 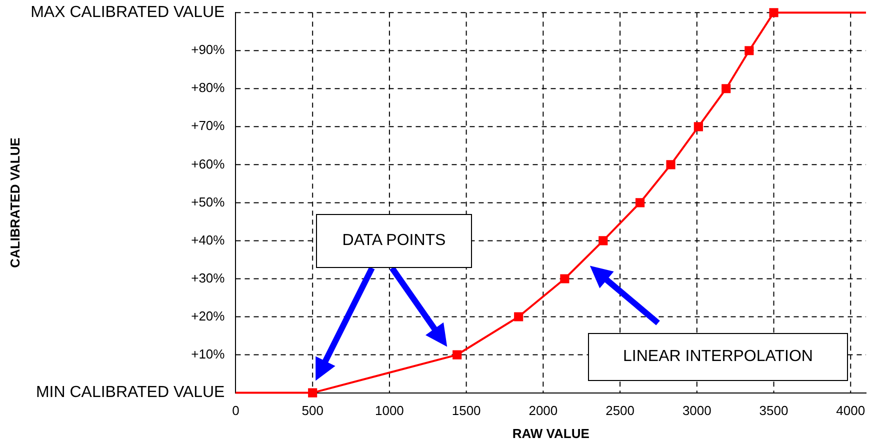 I want to click on callout-box: LINEAR INTERPOLATION, so click(x=718, y=357).